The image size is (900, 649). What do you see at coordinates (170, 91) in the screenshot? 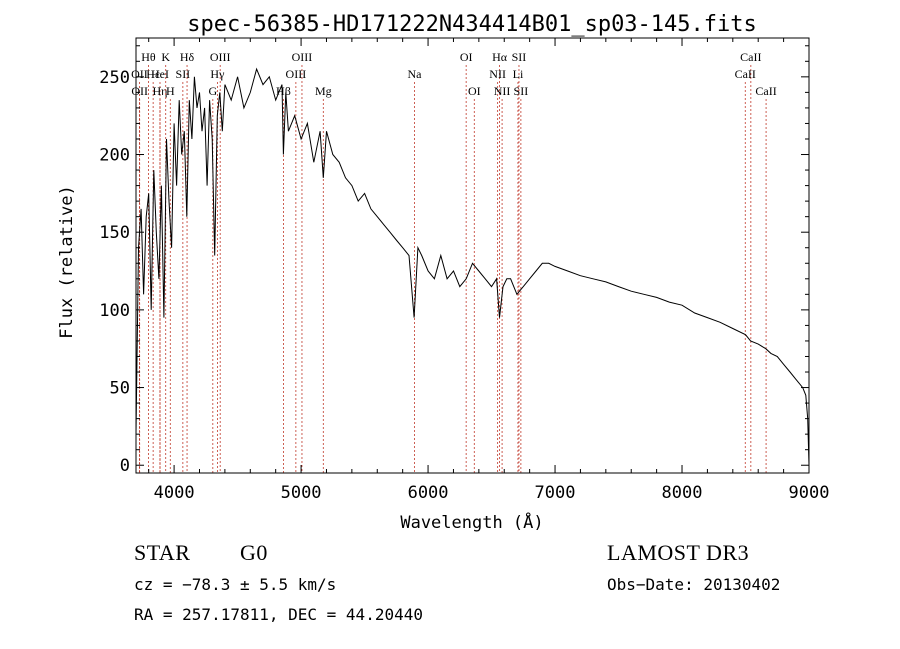
I see `line-marker-label: H` at bounding box center [170, 91].